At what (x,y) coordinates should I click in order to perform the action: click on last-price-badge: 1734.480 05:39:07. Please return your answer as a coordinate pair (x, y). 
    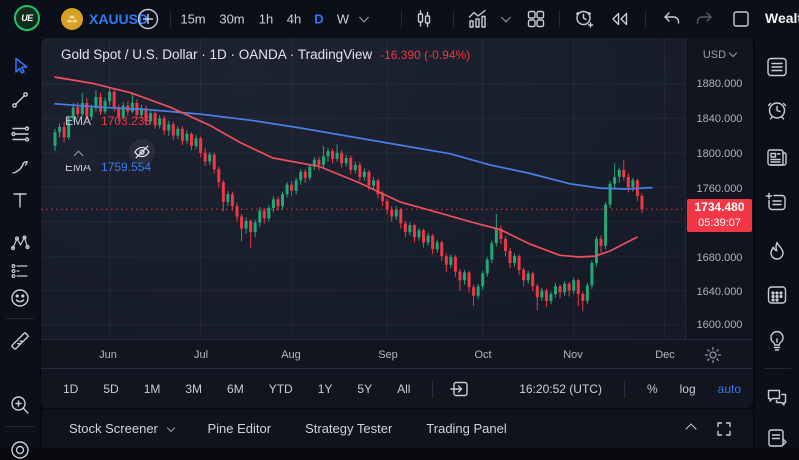
    Looking at the image, I should click on (719, 215).